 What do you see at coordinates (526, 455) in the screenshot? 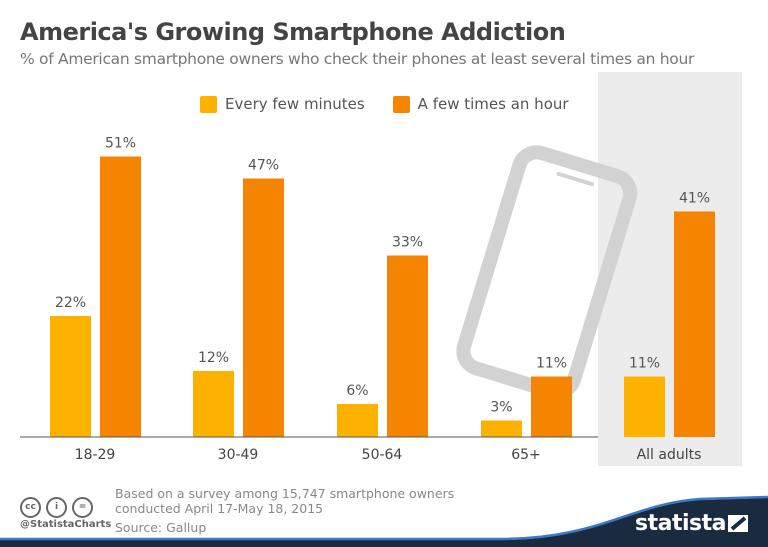
I see `category-label: 65+` at bounding box center [526, 455].